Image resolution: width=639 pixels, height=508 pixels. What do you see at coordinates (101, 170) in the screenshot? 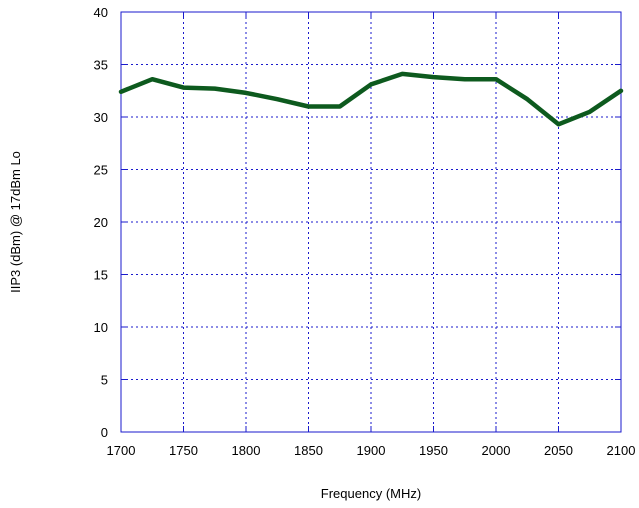
I see `y-tick-label: 25` at bounding box center [101, 170].